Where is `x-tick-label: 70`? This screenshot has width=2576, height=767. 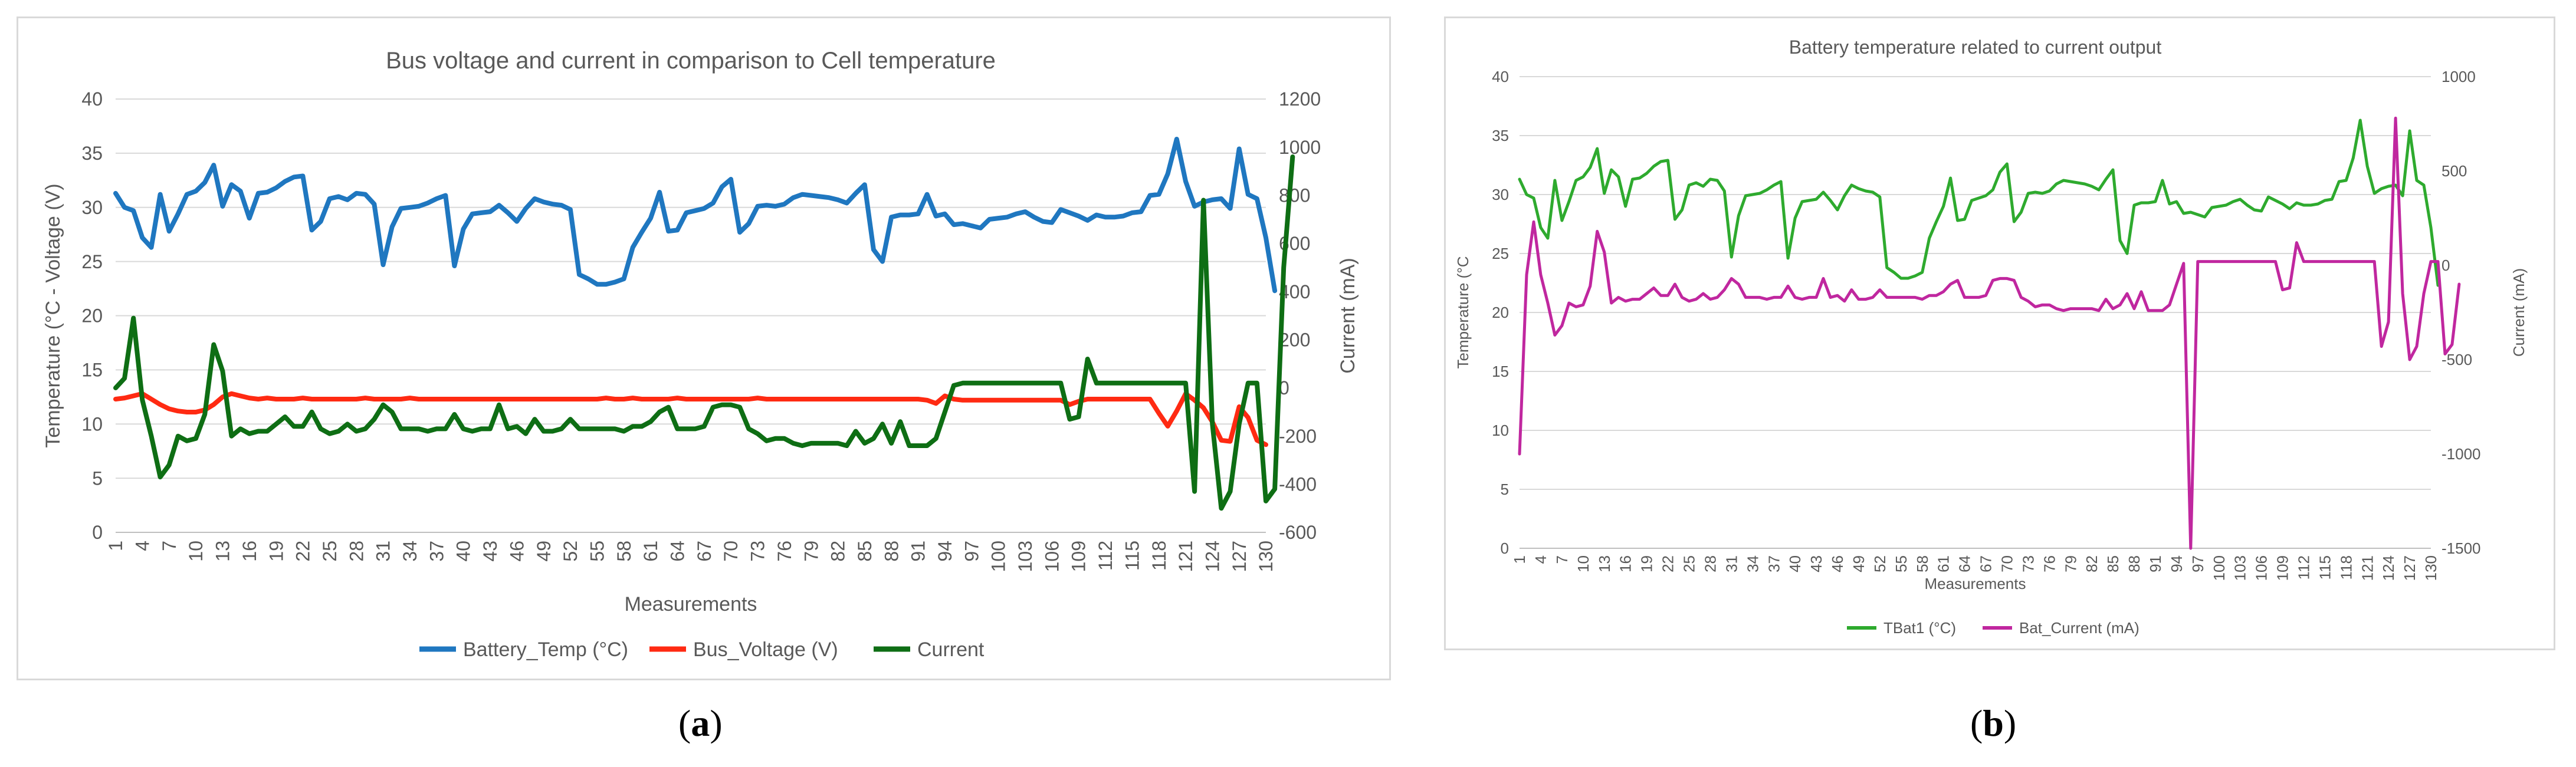
x-tick-label: 70 is located at coordinates (730, 551).